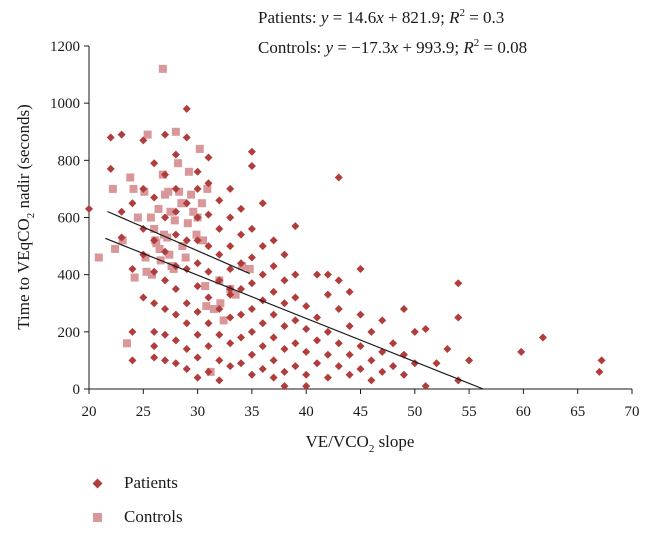 The height and width of the screenshot is (534, 659). I want to click on x-tick-label: 25, so click(143, 412).